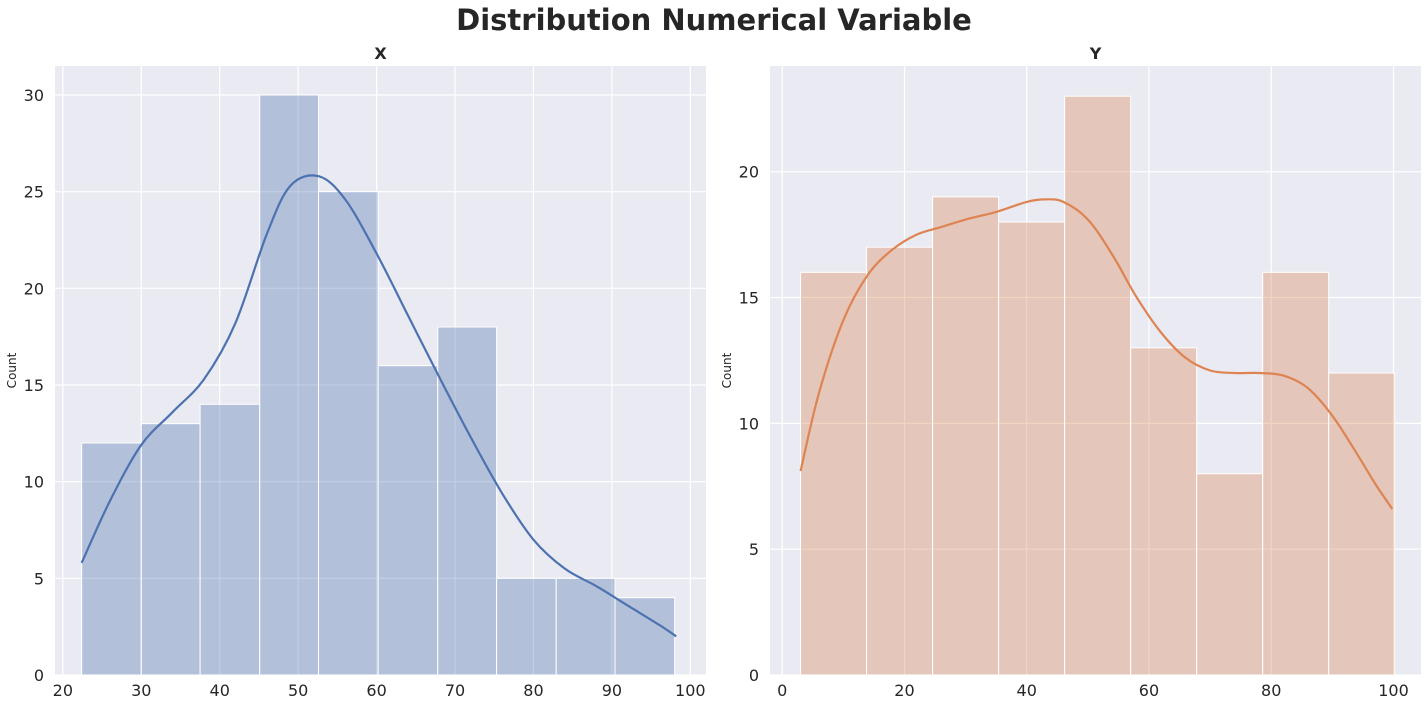 This screenshot has width=1428, height=707. Describe the element at coordinates (34, 192) in the screenshot. I see `y-tick-label: 25` at that location.